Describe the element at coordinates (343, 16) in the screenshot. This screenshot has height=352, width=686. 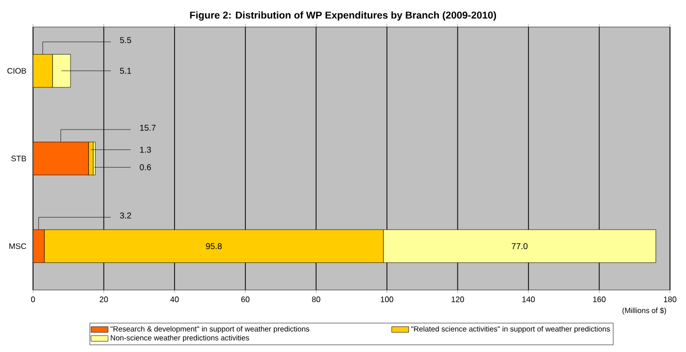
I see `chart-title: Figure 2: Distribution of WP Expenditures by Branch (2009-2010)` at that location.